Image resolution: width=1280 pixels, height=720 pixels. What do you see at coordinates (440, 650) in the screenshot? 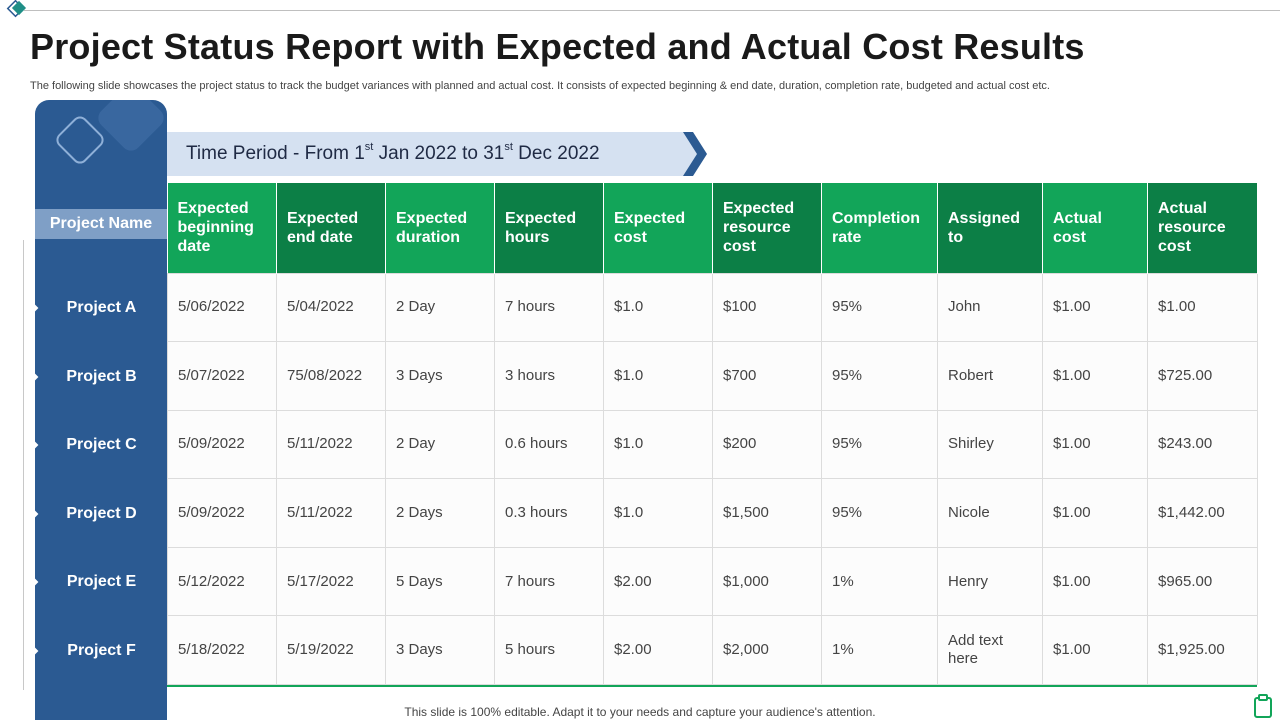
I see `table-cell: 3 Days` at bounding box center [440, 650].